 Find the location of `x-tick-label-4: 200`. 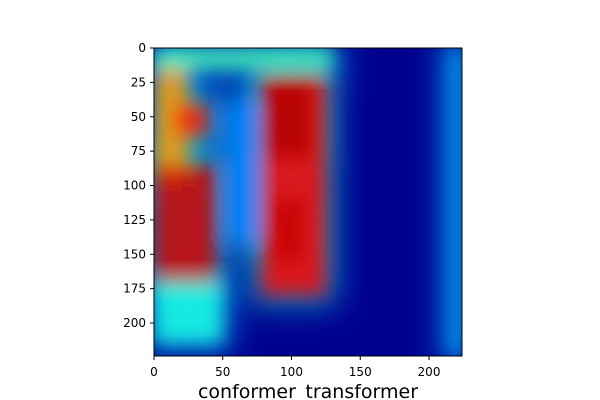

x-tick-label-4: 200 is located at coordinates (429, 372).